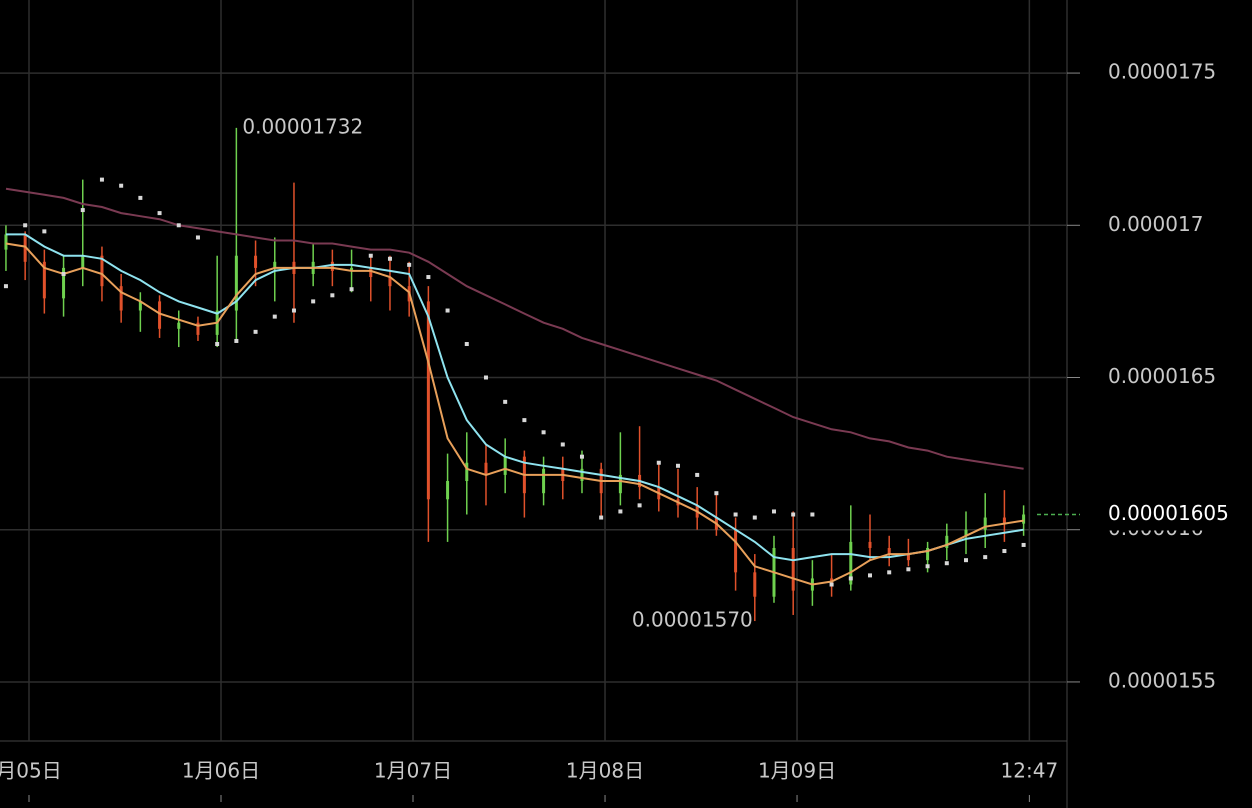 The width and height of the screenshot is (1252, 808). What do you see at coordinates (413, 771) in the screenshot?
I see `x-tick-label: 1月07日` at bounding box center [413, 771].